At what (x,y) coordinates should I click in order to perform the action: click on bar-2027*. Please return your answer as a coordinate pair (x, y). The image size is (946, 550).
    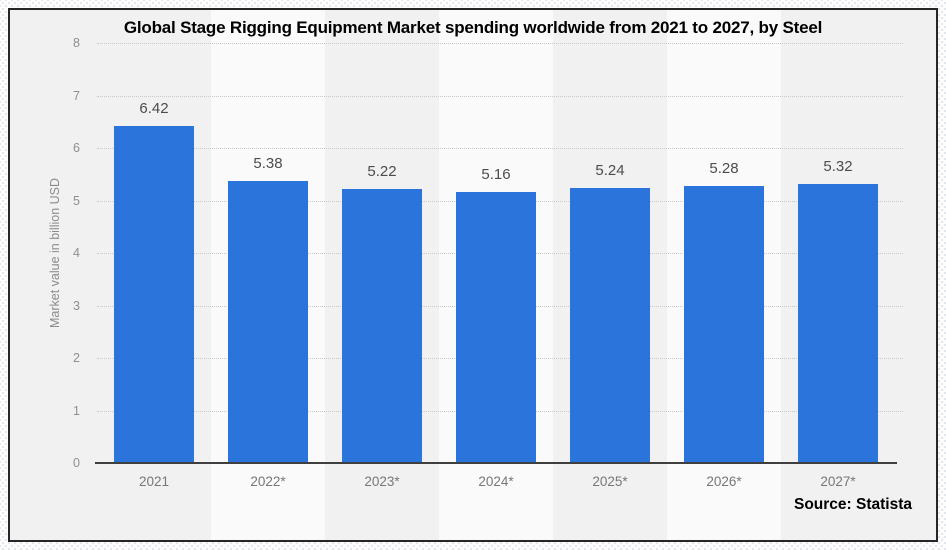
    Looking at the image, I should click on (838, 323).